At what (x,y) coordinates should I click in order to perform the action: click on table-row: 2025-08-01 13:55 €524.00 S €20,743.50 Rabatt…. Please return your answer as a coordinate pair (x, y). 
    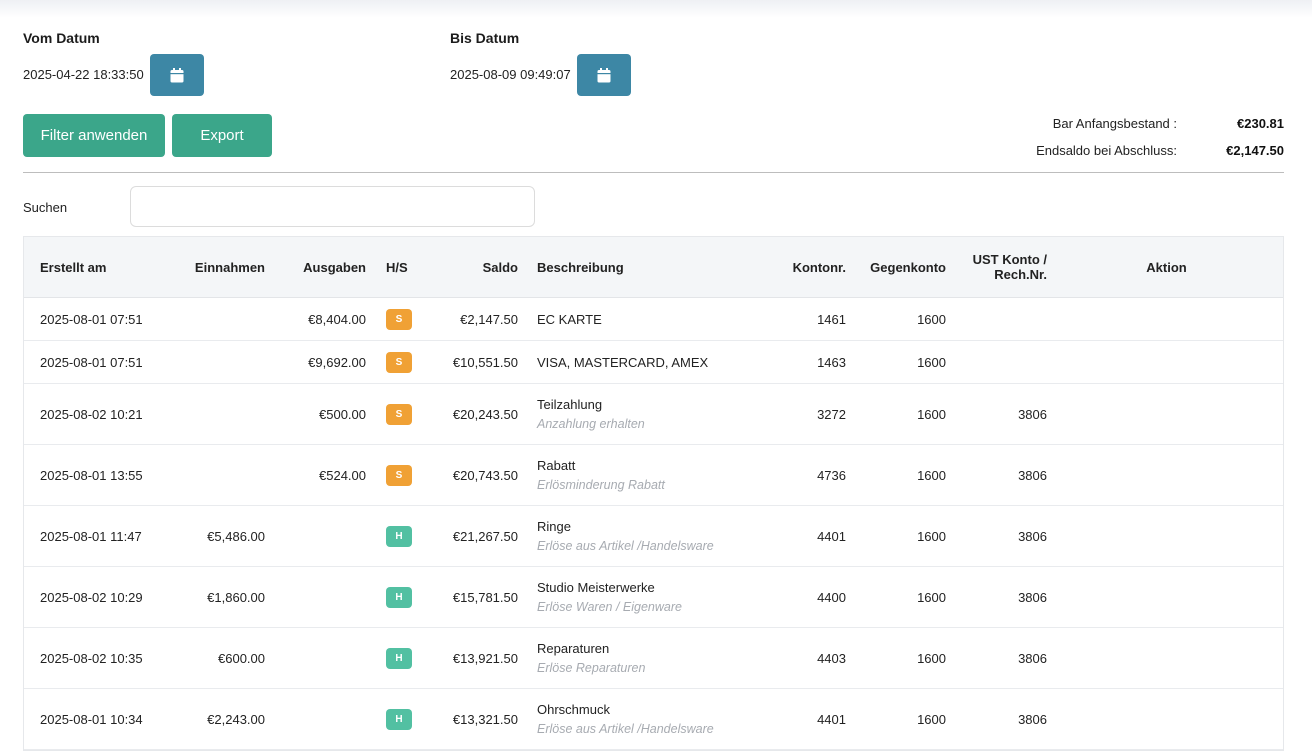
    Looking at the image, I should click on (653, 475).